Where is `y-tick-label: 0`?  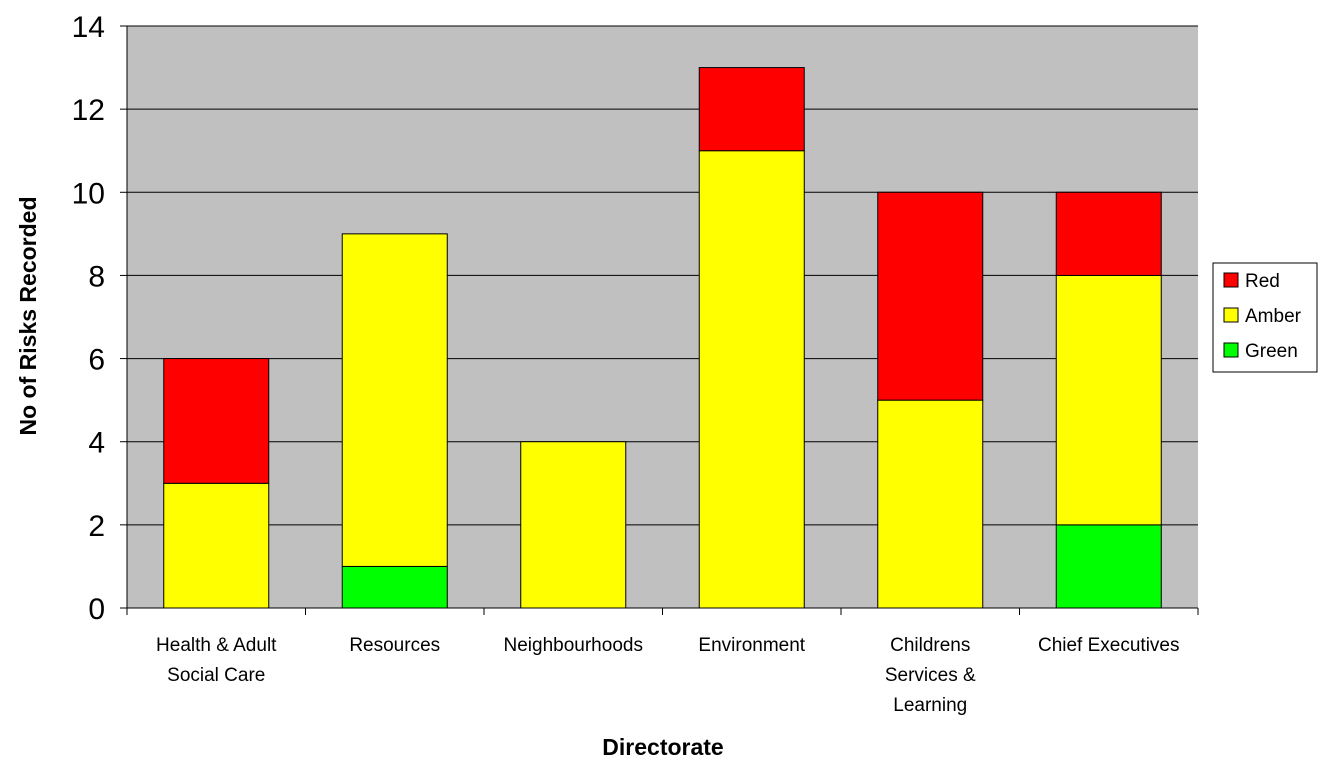
y-tick-label: 0 is located at coordinates (96, 609).